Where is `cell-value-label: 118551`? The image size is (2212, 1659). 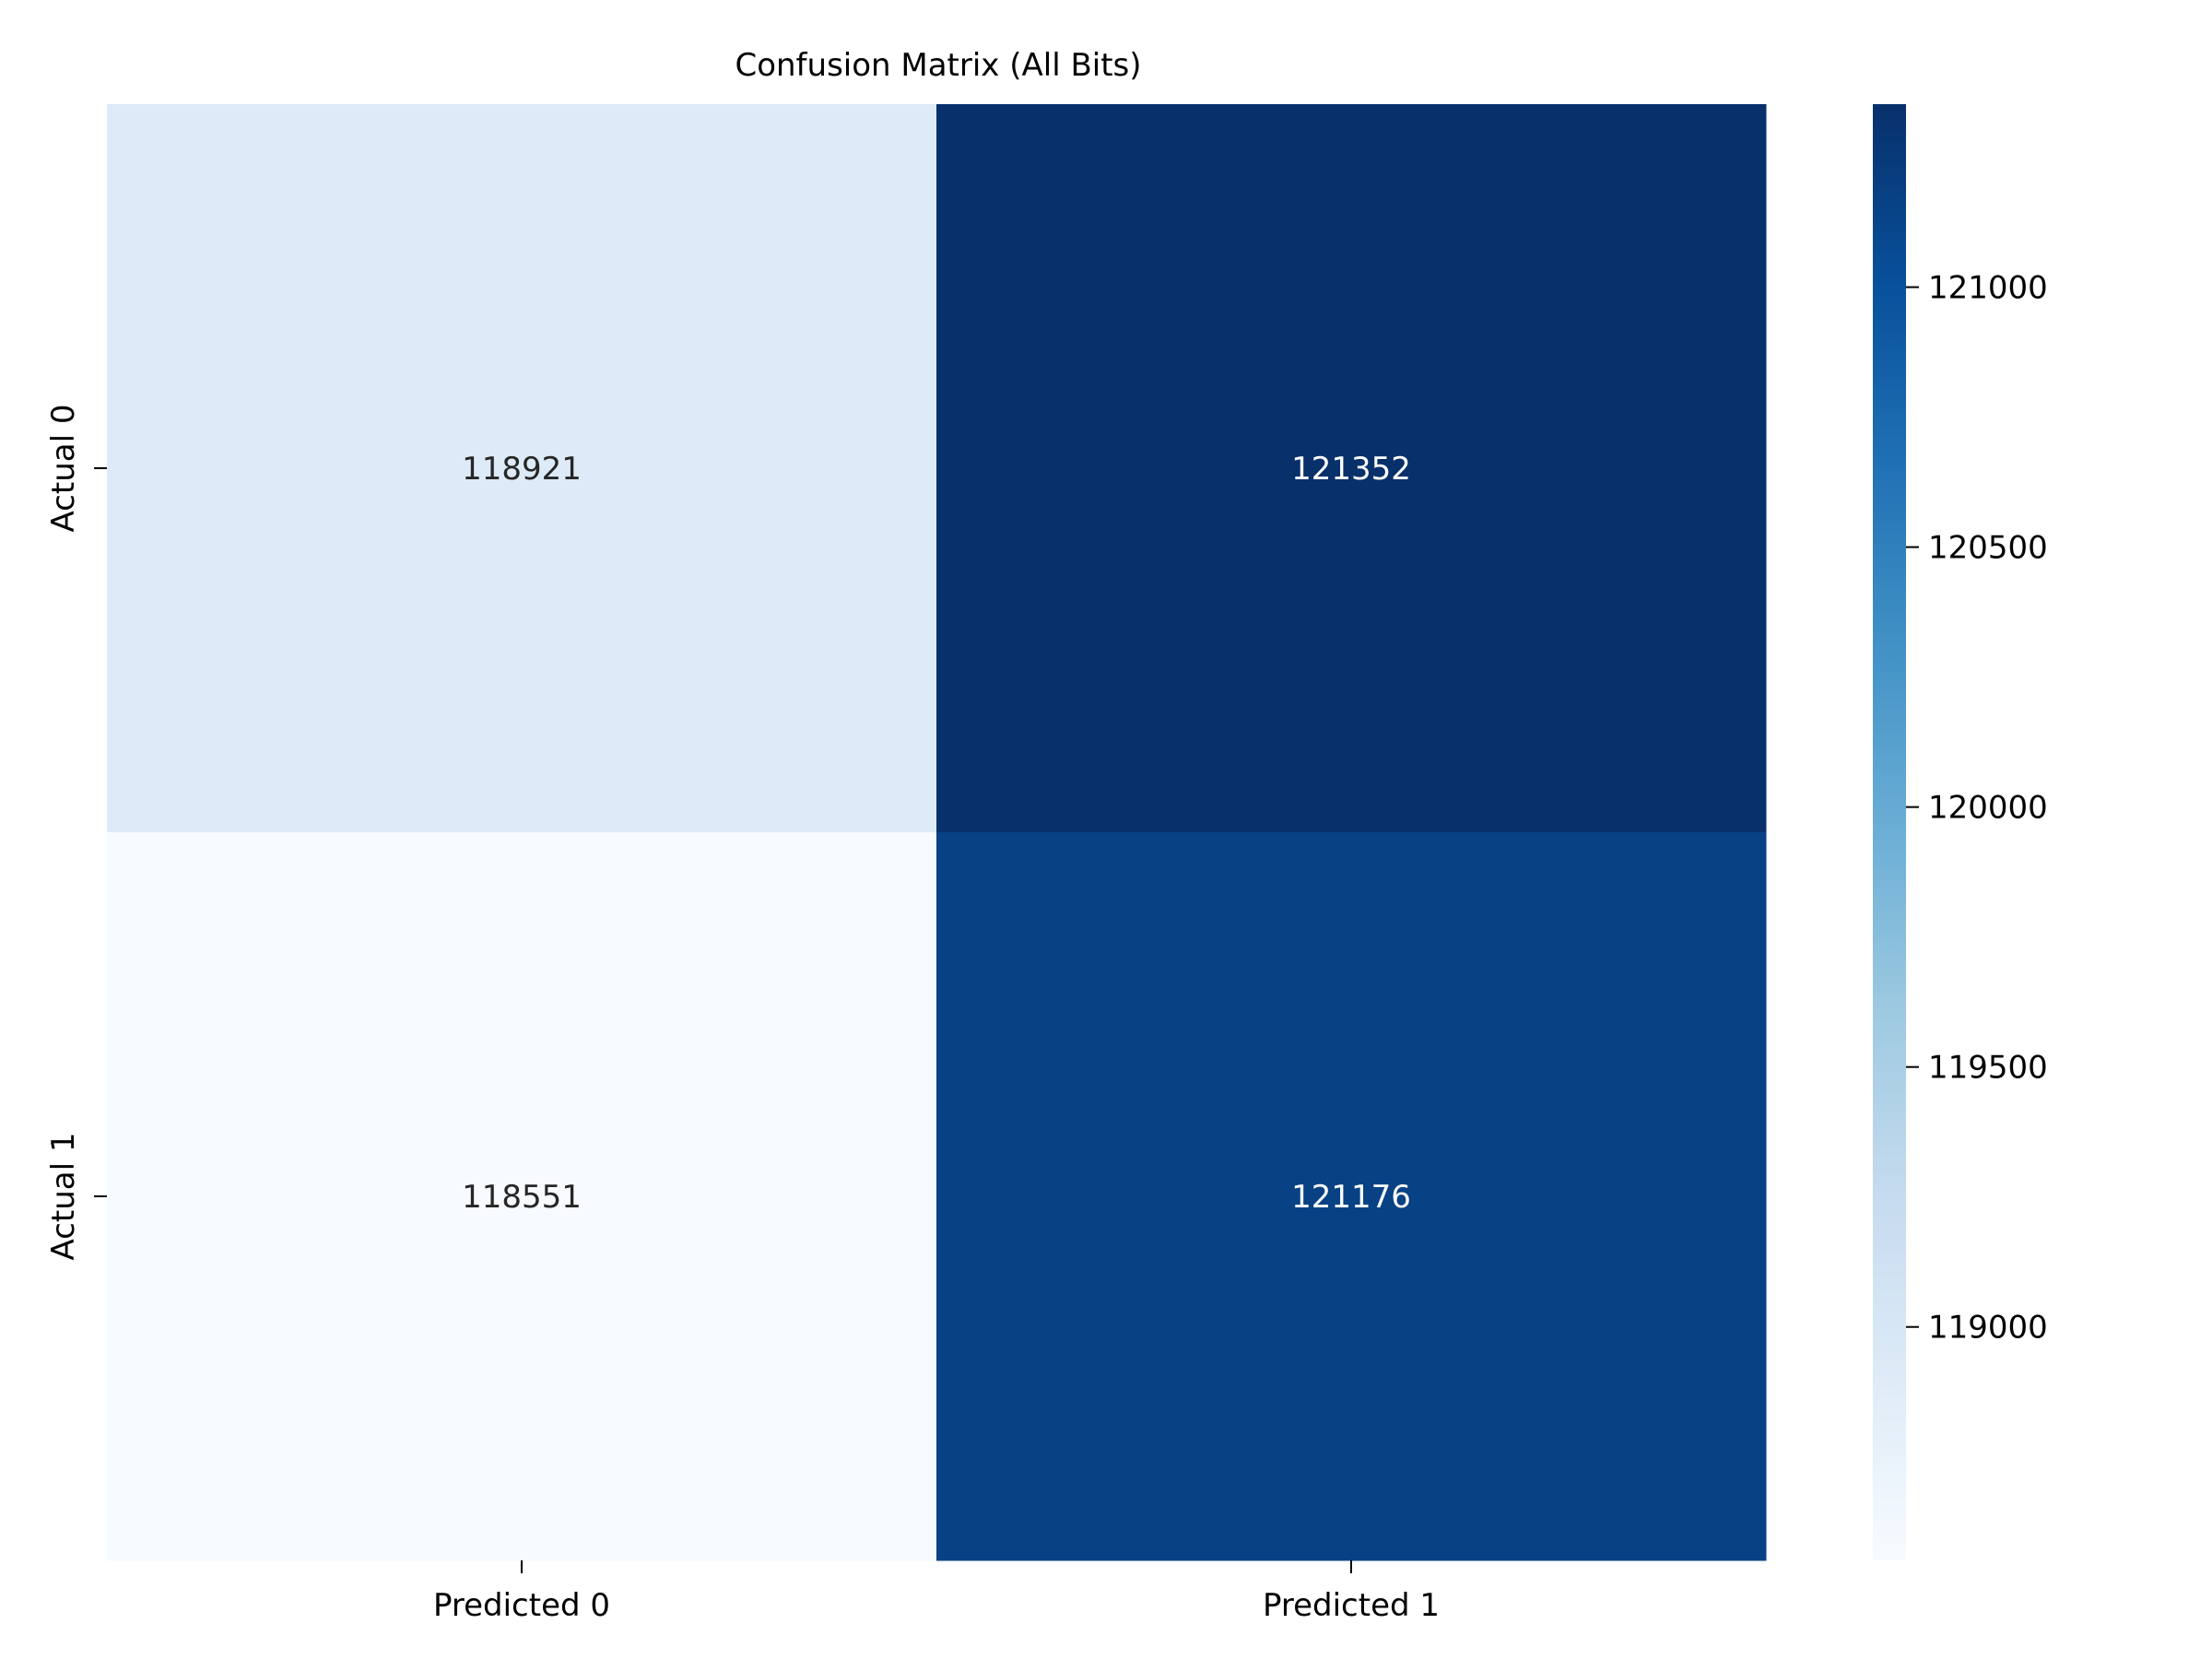
cell-value-label: 118551 is located at coordinates (522, 1197).